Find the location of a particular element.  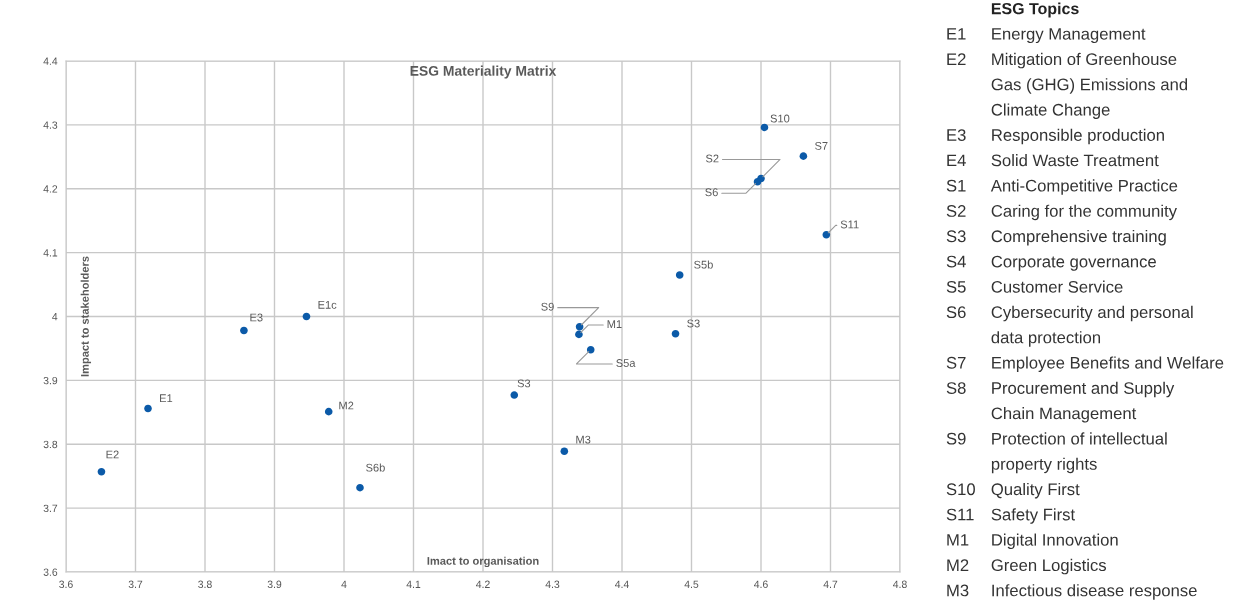

text: S4 Corporate governance is located at coordinates (1051, 263).